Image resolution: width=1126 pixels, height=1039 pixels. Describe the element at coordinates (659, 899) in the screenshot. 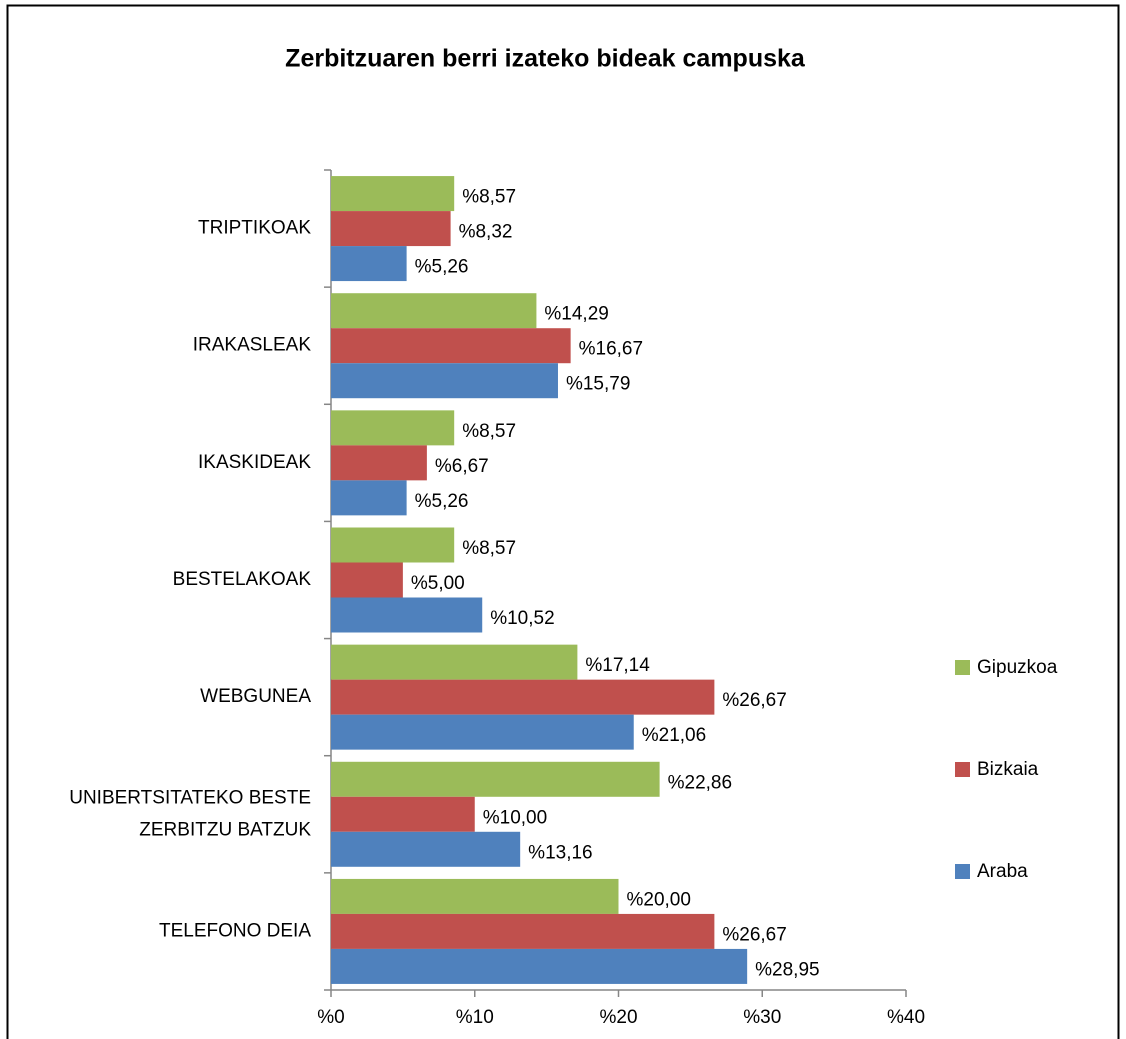

I see `value-label: %20,00` at that location.